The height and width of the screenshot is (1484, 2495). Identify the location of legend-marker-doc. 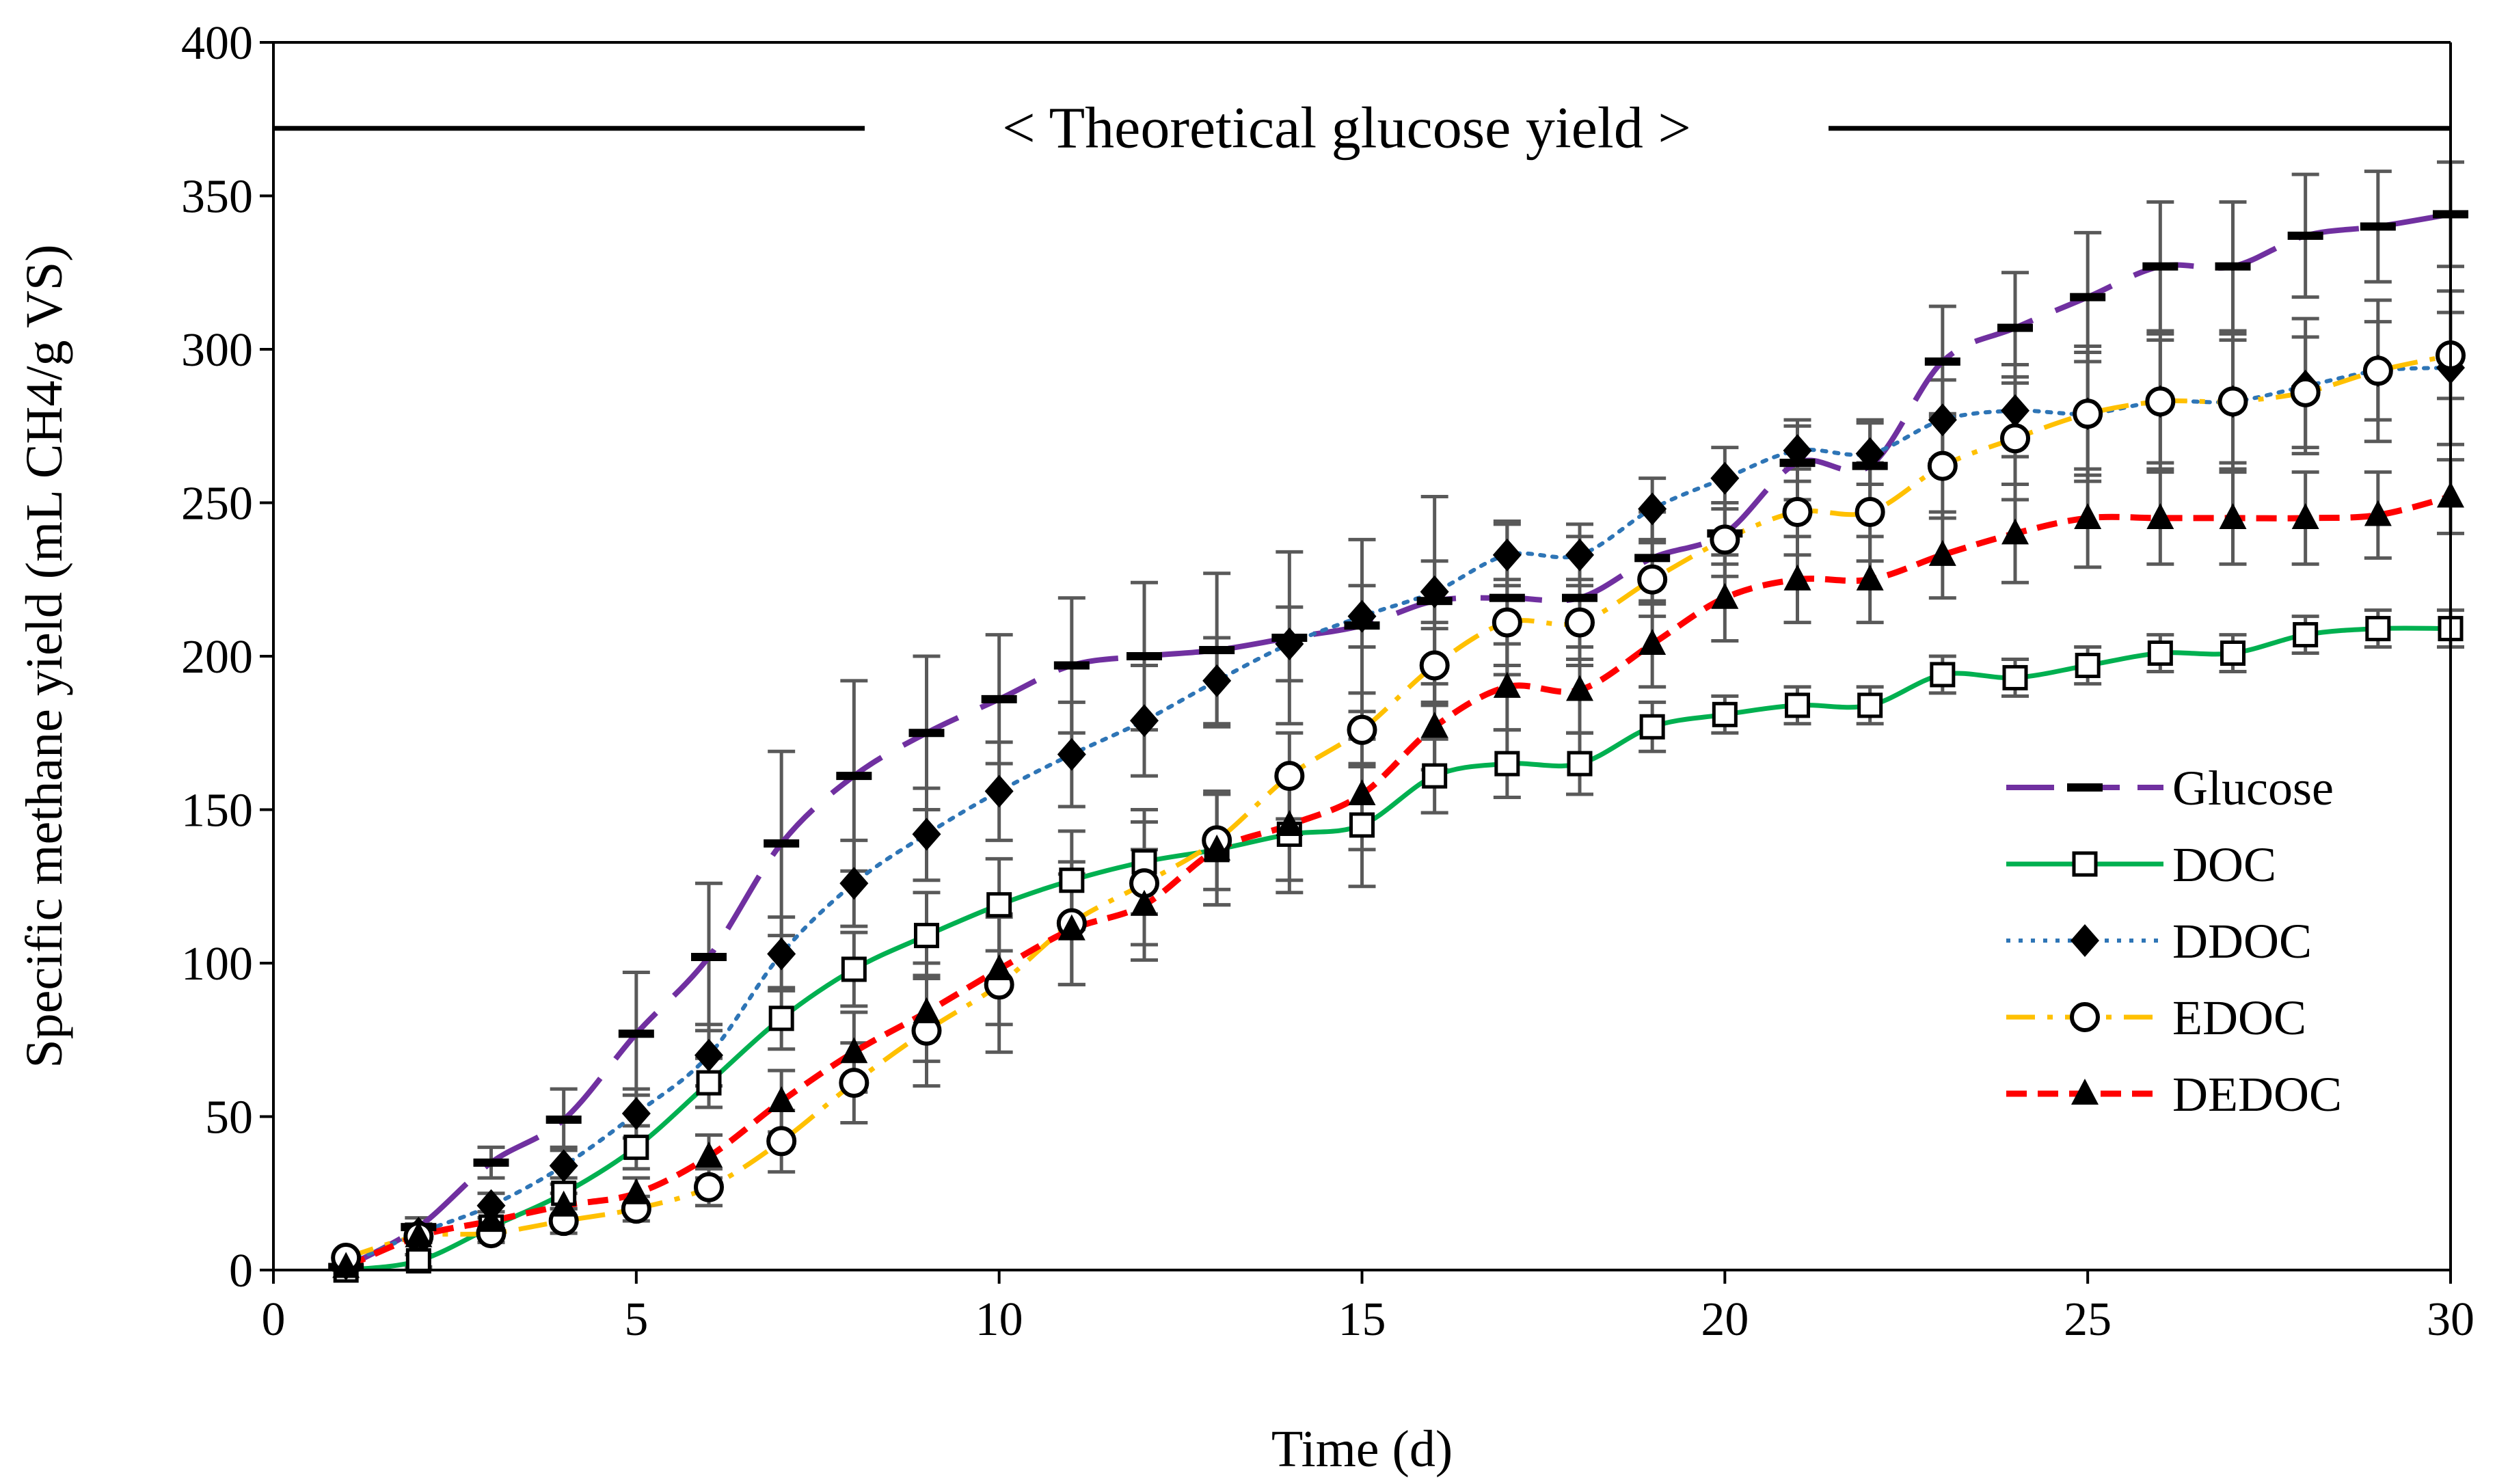
(2085, 864).